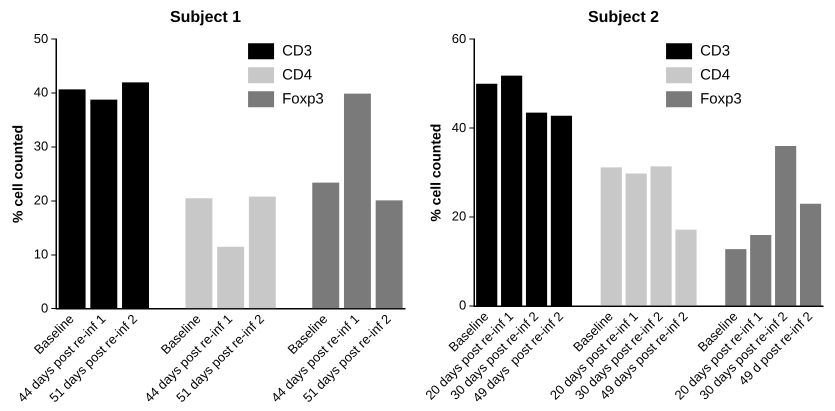 This screenshot has width=835, height=411. I want to click on y-tick-label: 10, so click(41, 254).